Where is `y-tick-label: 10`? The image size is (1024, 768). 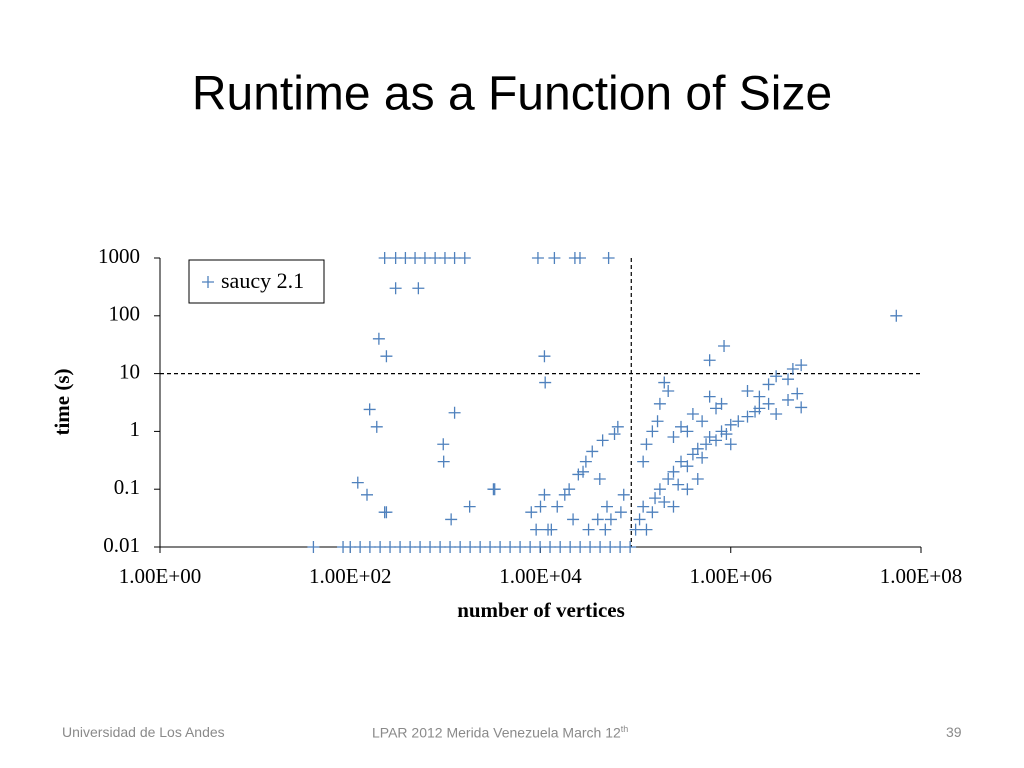 y-tick-label: 10 is located at coordinates (129, 371).